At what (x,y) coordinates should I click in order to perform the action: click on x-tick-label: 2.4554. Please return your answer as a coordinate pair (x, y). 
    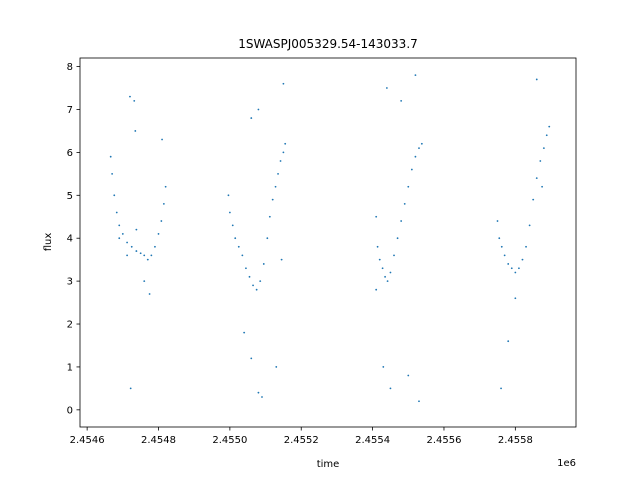
    Looking at the image, I should click on (372, 440).